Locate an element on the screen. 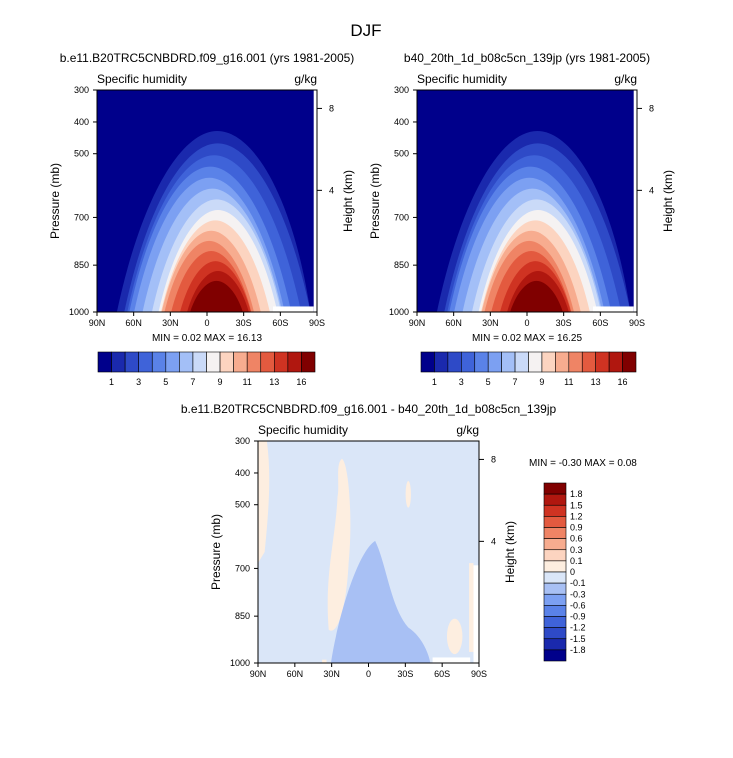  colorbar-label: 1.5 is located at coordinates (576, 505).